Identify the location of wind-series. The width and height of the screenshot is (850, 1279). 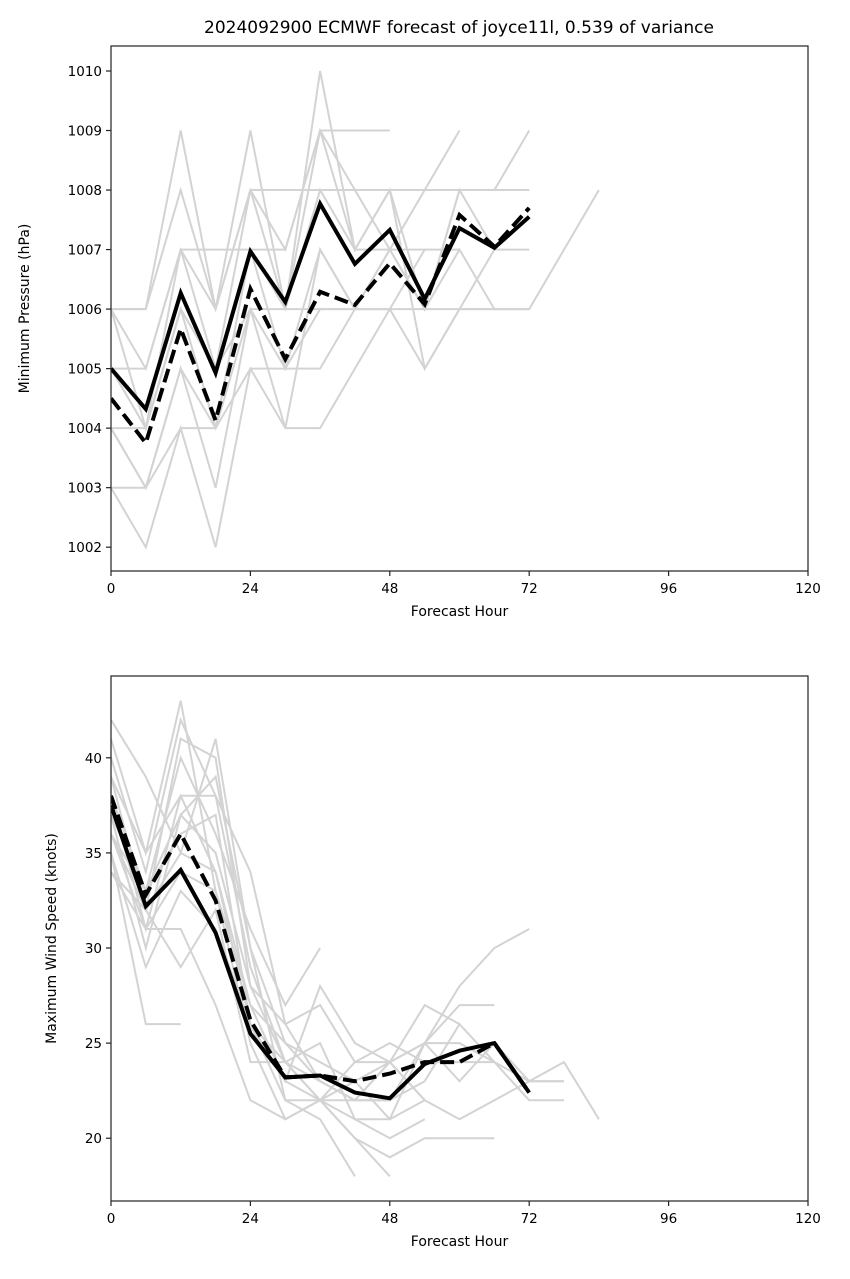
(321, 948).